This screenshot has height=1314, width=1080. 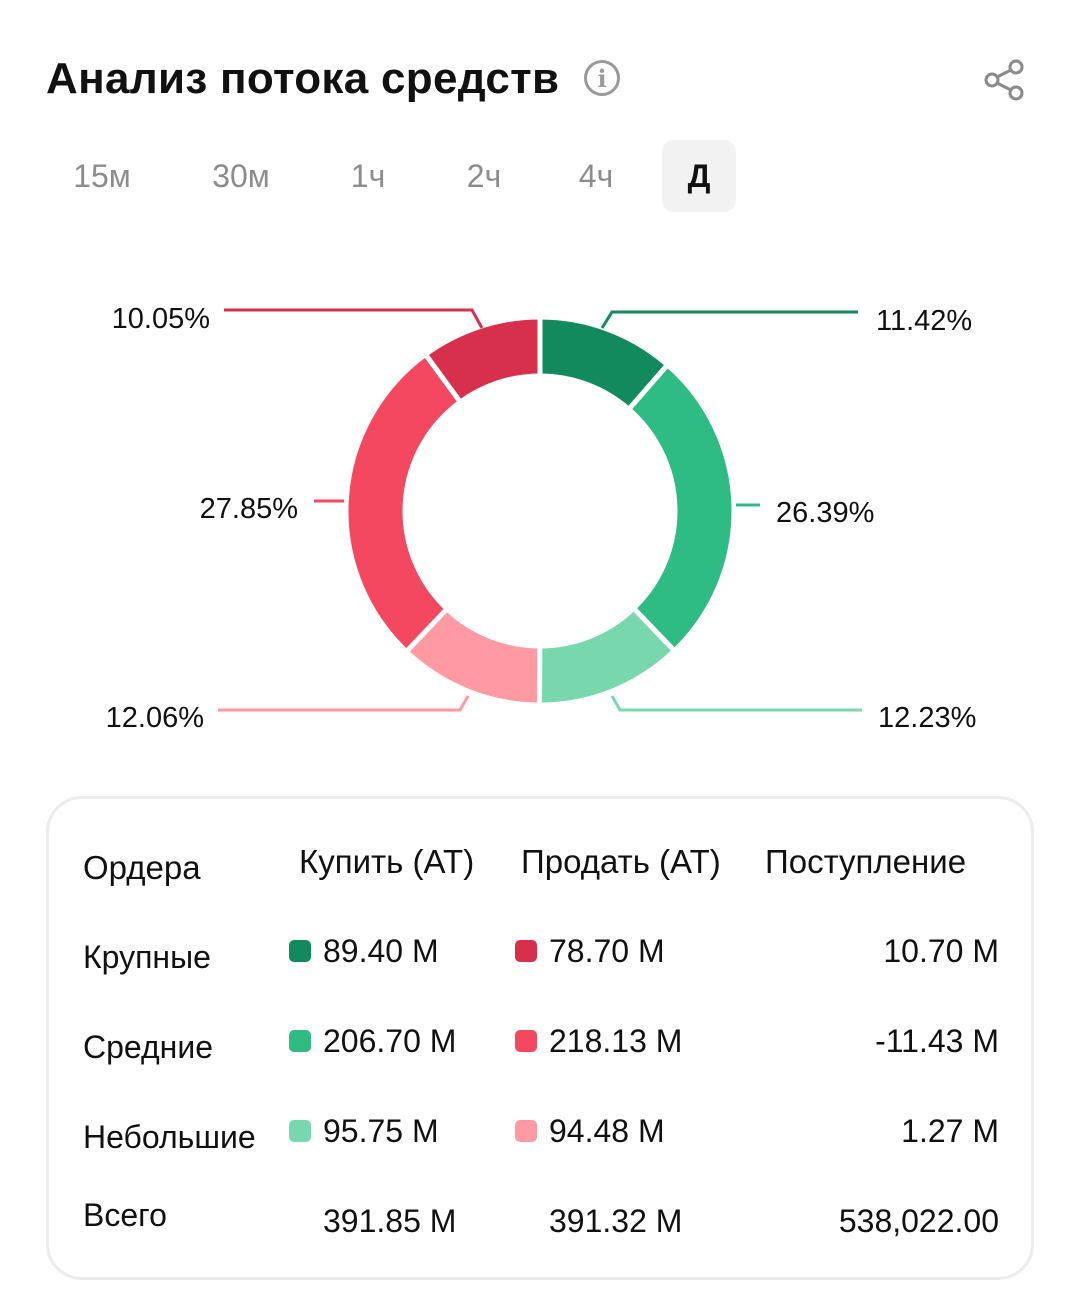 I want to click on row-medium-buy: 206.70 M, so click(x=390, y=1041).